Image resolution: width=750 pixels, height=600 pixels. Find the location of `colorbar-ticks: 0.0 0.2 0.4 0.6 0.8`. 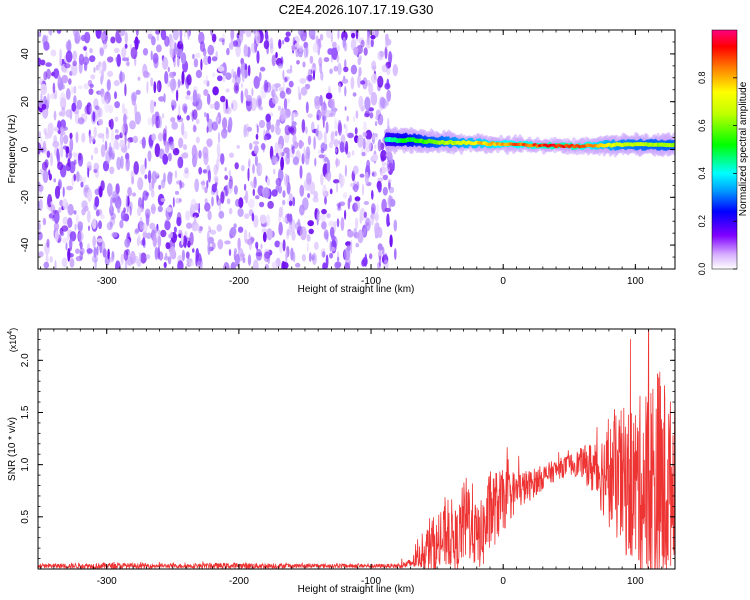

colorbar-ticks: 0.0 0.2 0.4 0.6 0.8 is located at coordinates (717, 173).